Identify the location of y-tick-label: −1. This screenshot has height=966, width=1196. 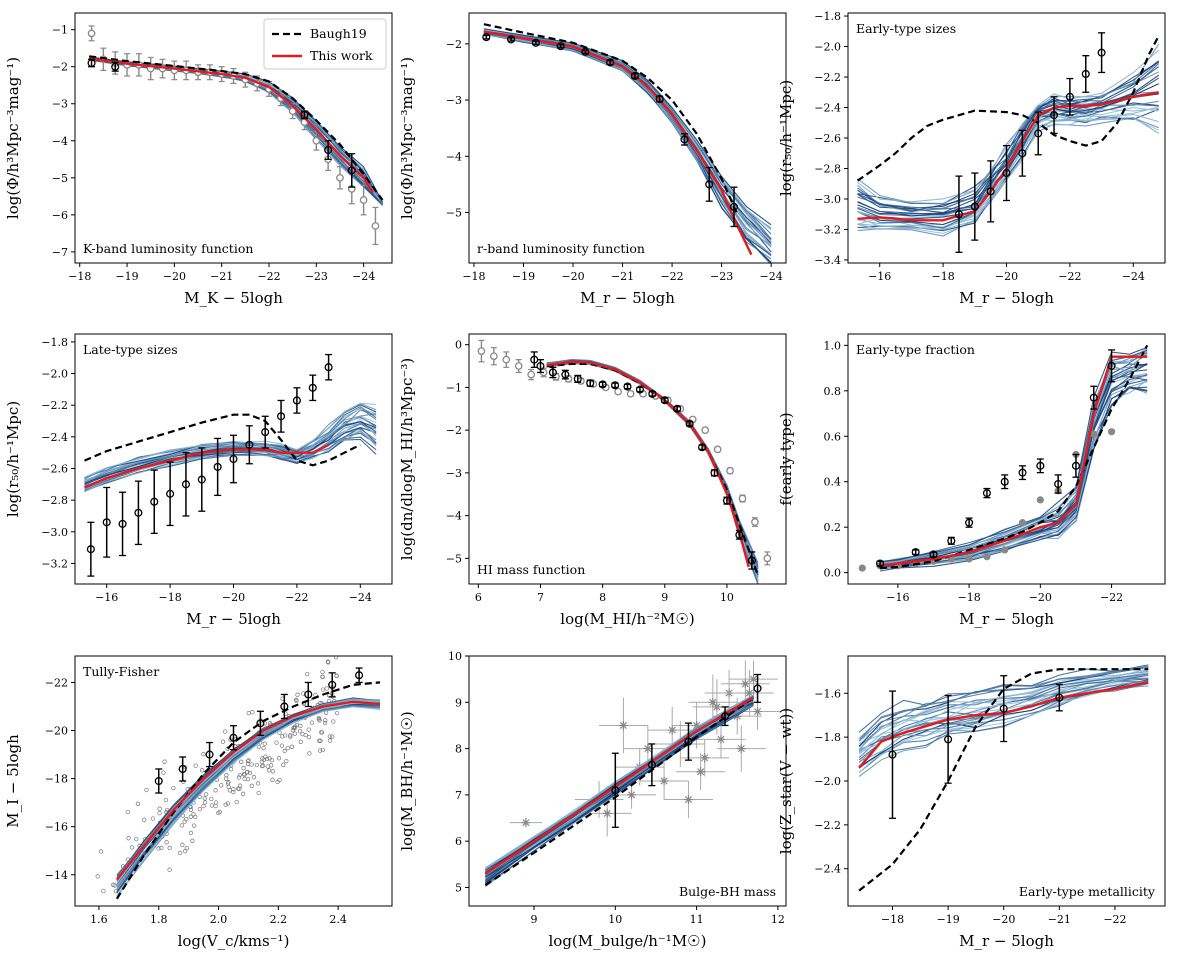
(60, 30).